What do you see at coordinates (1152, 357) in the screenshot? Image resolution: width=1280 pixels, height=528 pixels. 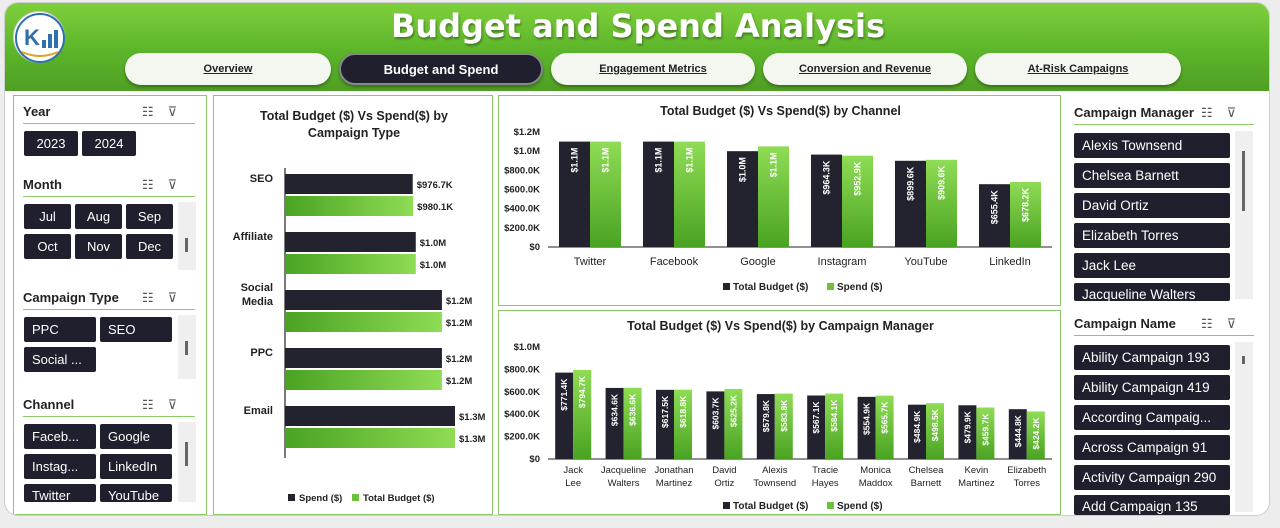 I see `campaign-name-item: Ability Campaign 193` at bounding box center [1152, 357].